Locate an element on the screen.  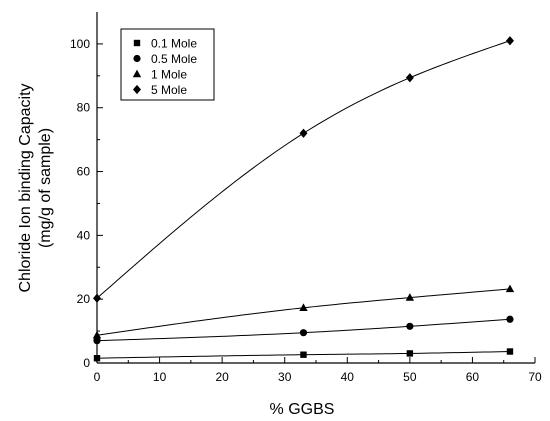
y-axis-title-line: Chloride Ion binding Capacity is located at coordinates (25, 187).